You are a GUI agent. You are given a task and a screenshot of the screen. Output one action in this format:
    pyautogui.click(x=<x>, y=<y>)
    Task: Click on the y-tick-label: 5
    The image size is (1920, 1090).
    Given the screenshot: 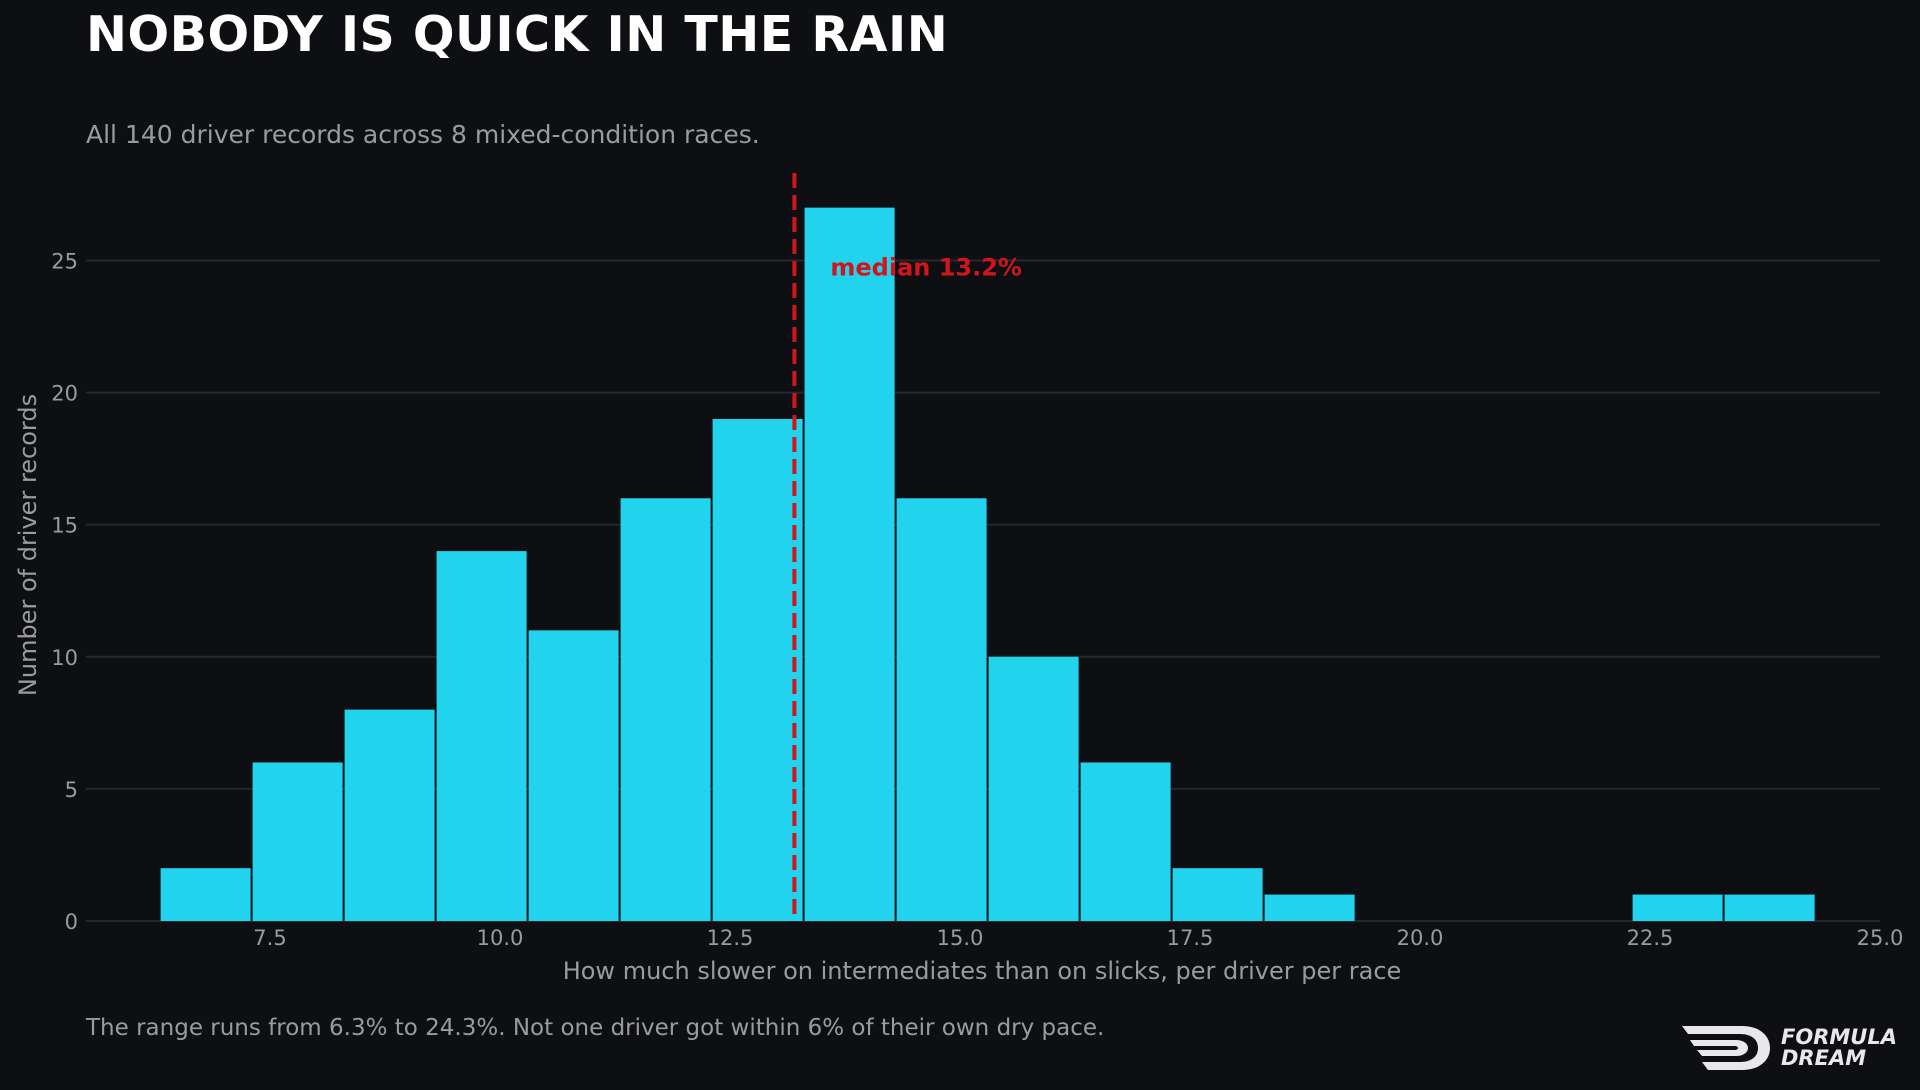 What is the action you would take?
    pyautogui.click(x=71, y=790)
    